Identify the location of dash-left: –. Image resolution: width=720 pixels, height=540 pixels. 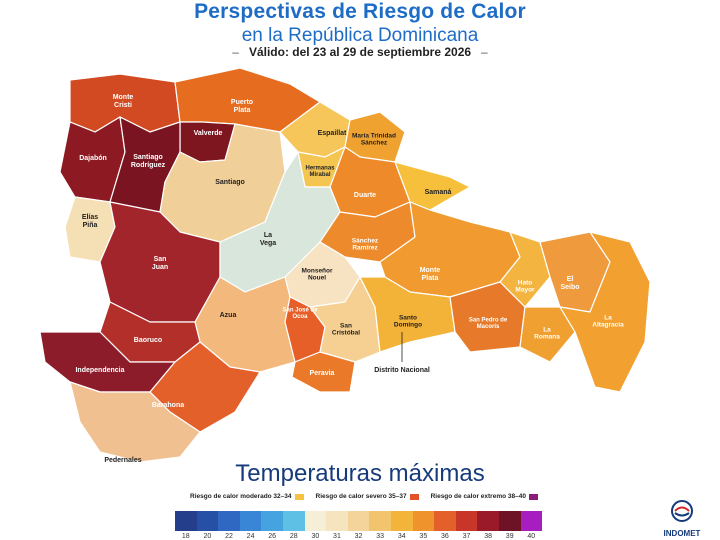
(235, 52).